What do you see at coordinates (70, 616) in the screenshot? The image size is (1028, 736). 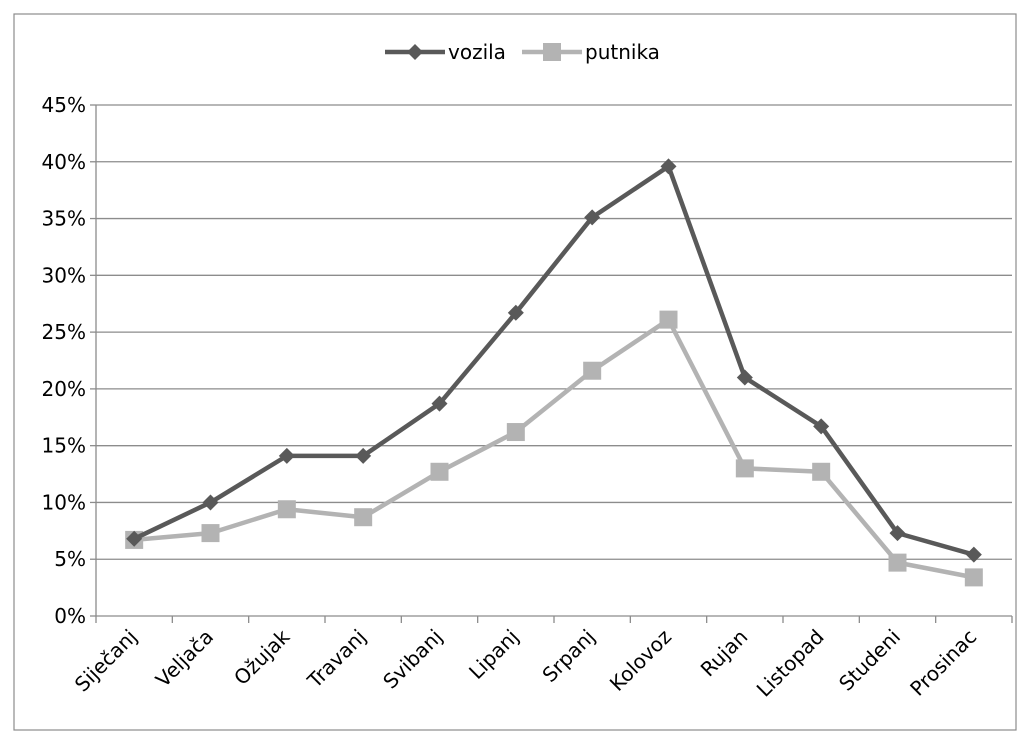 I see `y-tick-label: 0%` at bounding box center [70, 616].